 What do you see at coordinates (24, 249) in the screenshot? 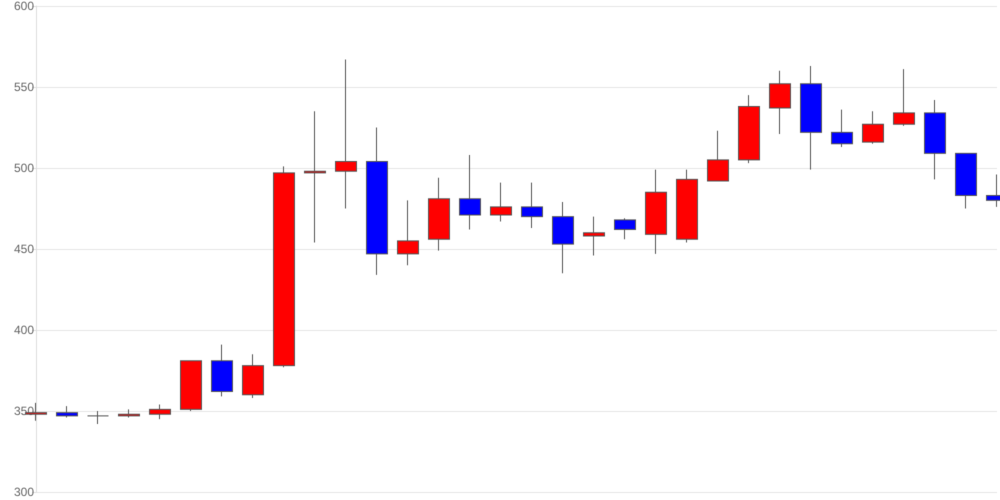
I see `y-tick-label: 450` at bounding box center [24, 249].